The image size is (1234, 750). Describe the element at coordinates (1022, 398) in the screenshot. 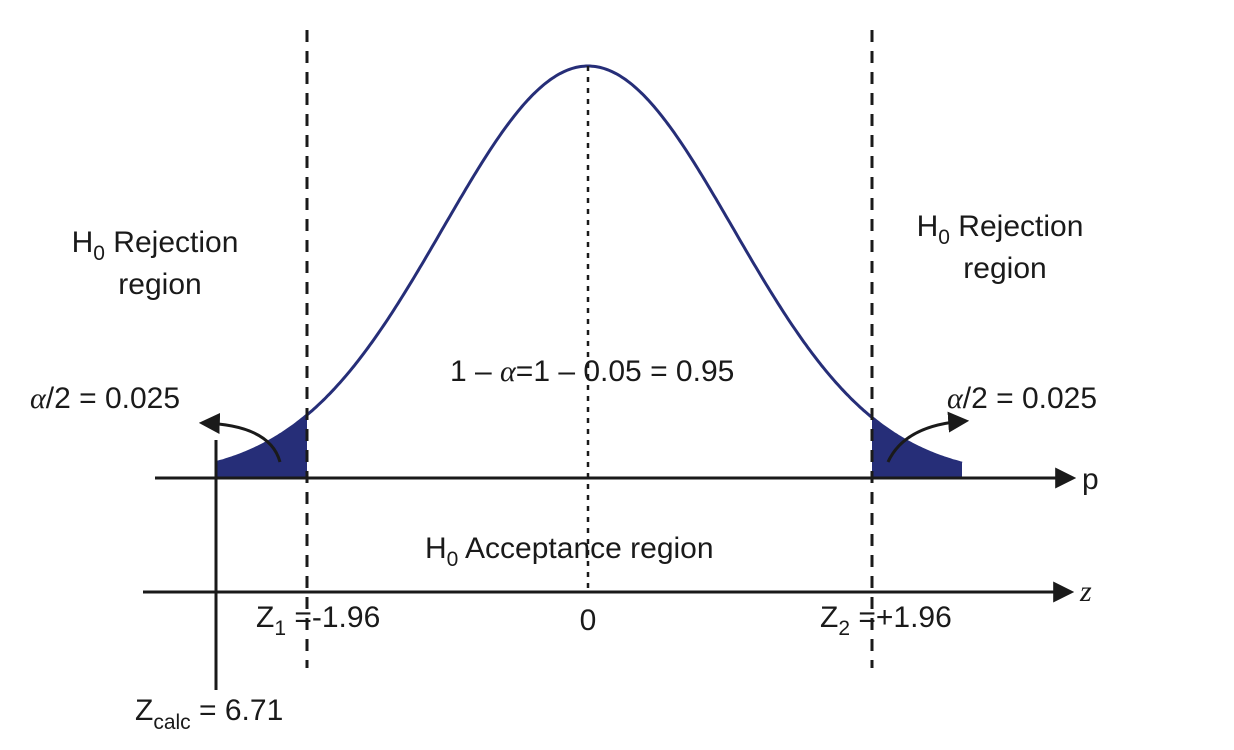

I see `right-alpha-label: α/2 = 0.025` at that location.